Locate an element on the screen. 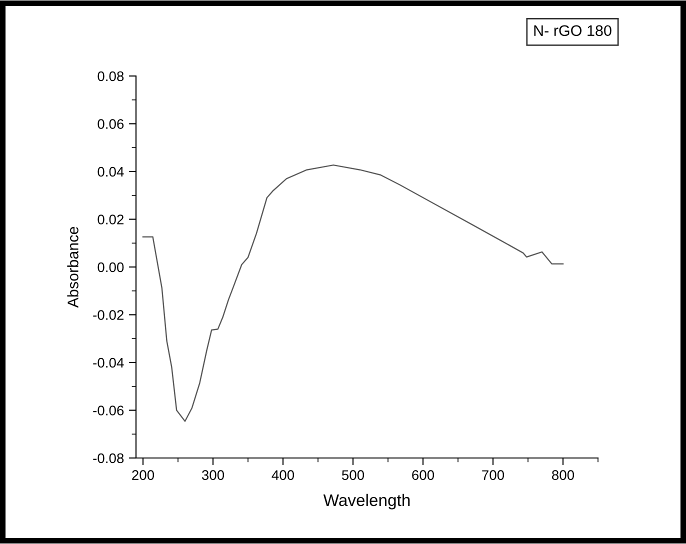 This screenshot has height=544, width=686. y-tick-label: -0.06 is located at coordinates (108, 411).